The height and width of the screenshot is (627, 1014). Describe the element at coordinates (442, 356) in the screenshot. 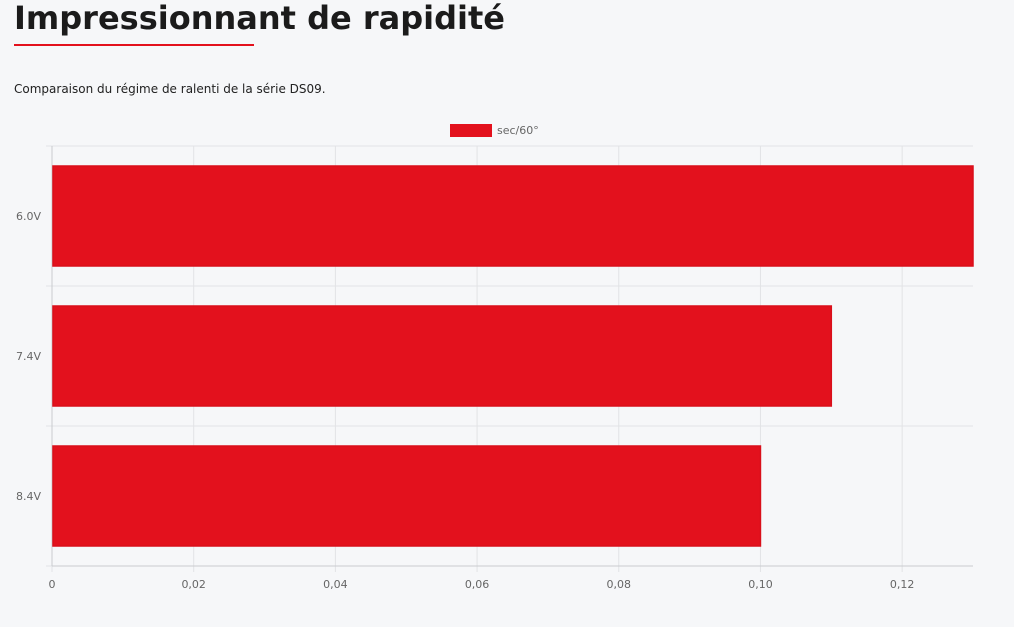

I see `bar-7-4v` at that location.